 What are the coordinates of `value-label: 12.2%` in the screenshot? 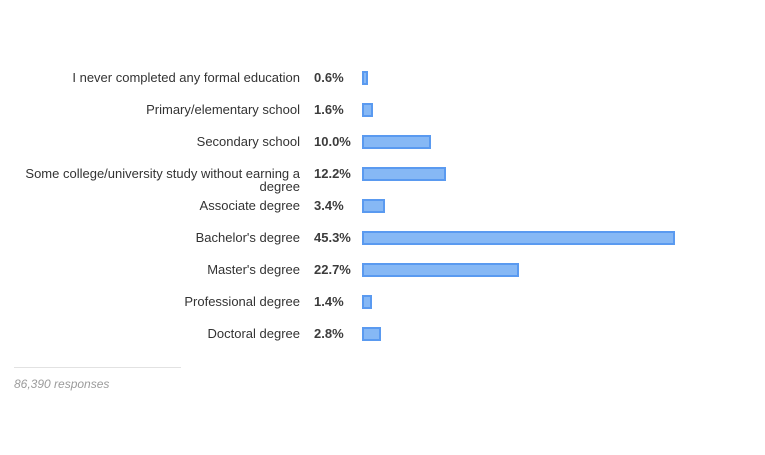 It's located at (332, 173).